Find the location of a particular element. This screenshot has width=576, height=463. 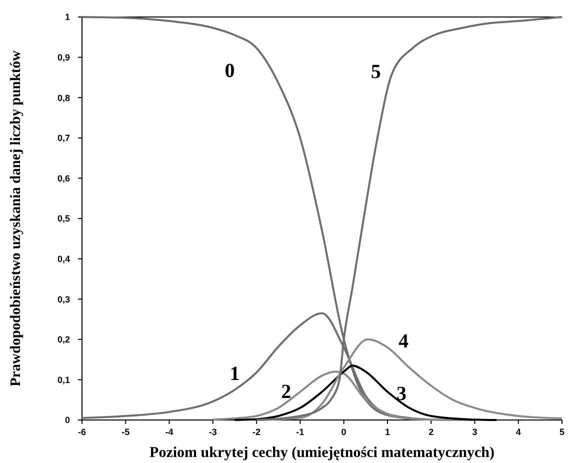

series-label: 2 is located at coordinates (286, 391).